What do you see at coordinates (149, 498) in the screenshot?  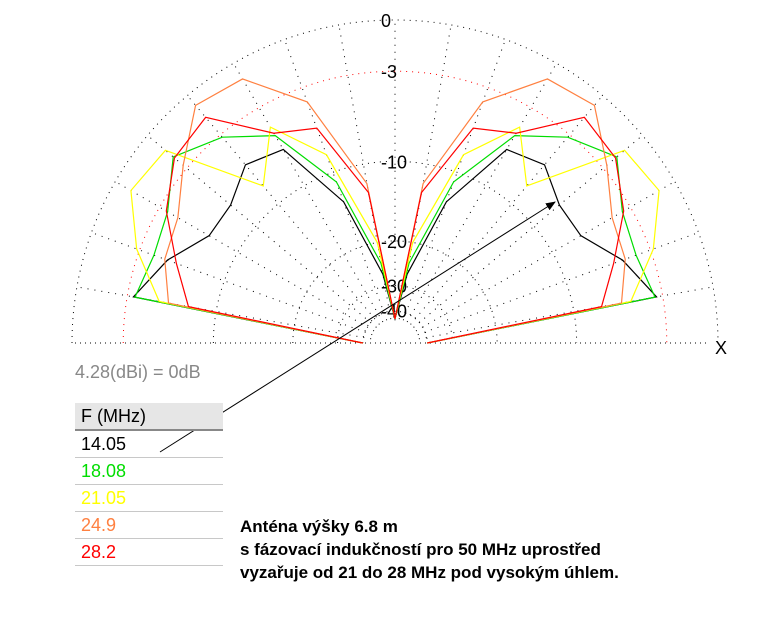 I see `legend-entry: 21.05` at bounding box center [149, 498].